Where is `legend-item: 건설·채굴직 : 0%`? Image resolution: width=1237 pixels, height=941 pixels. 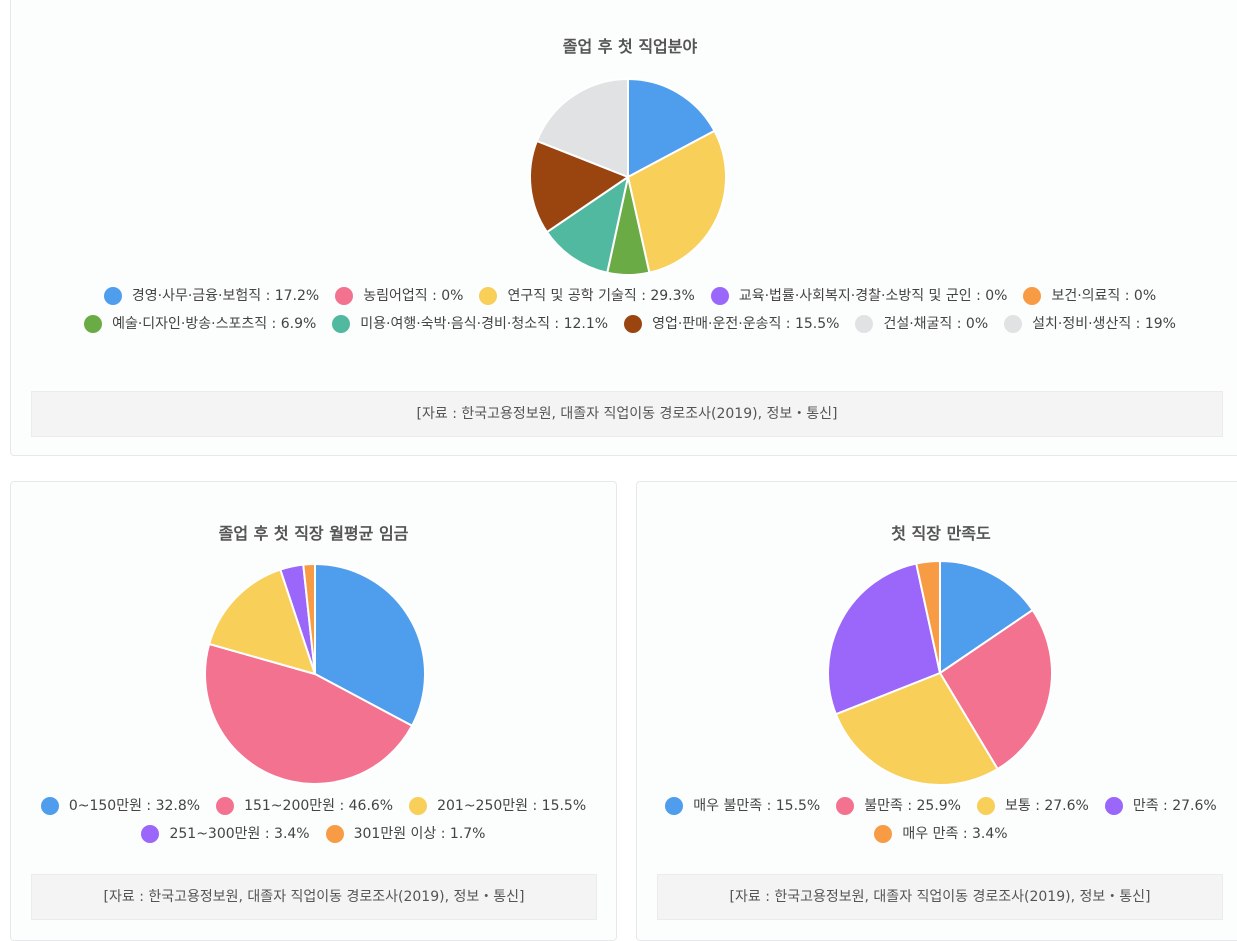
legend-item: 건설·채굴직 : 0% is located at coordinates (921, 324).